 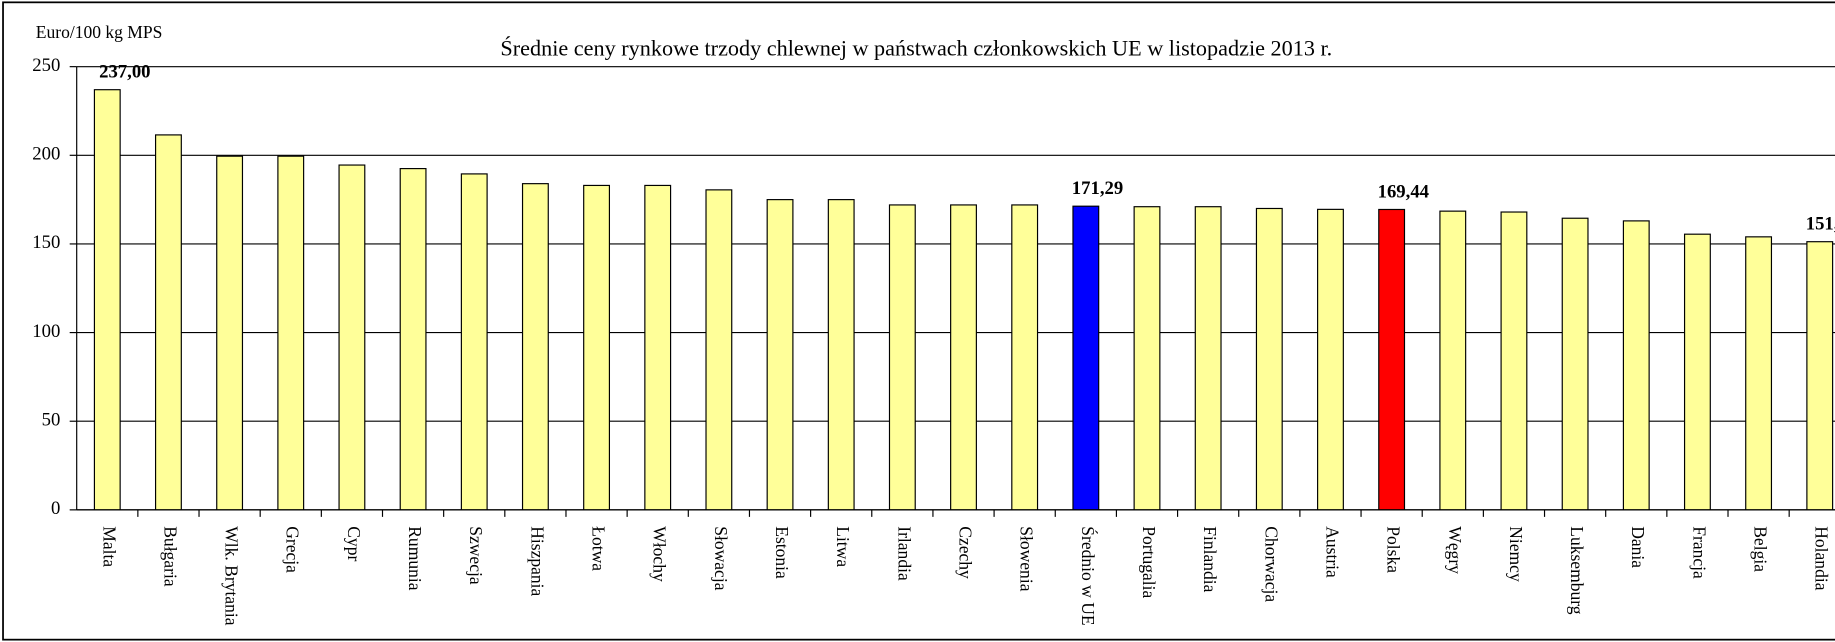 I want to click on x-tick-label: Malta, so click(x=109, y=546).